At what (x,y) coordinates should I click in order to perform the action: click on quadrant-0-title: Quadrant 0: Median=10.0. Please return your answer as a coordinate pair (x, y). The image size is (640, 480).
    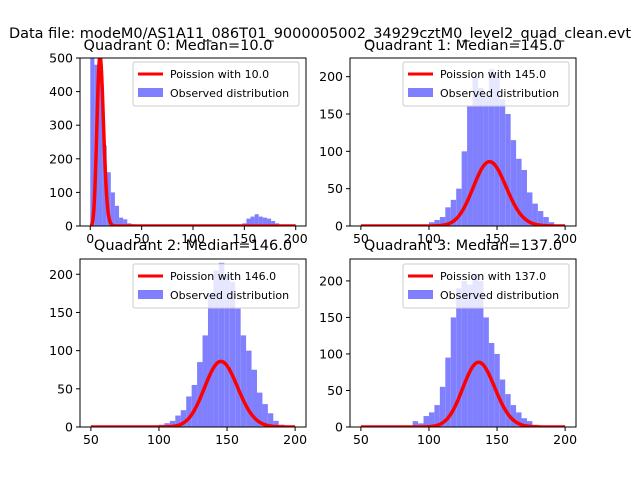
    Looking at the image, I should click on (178, 46).